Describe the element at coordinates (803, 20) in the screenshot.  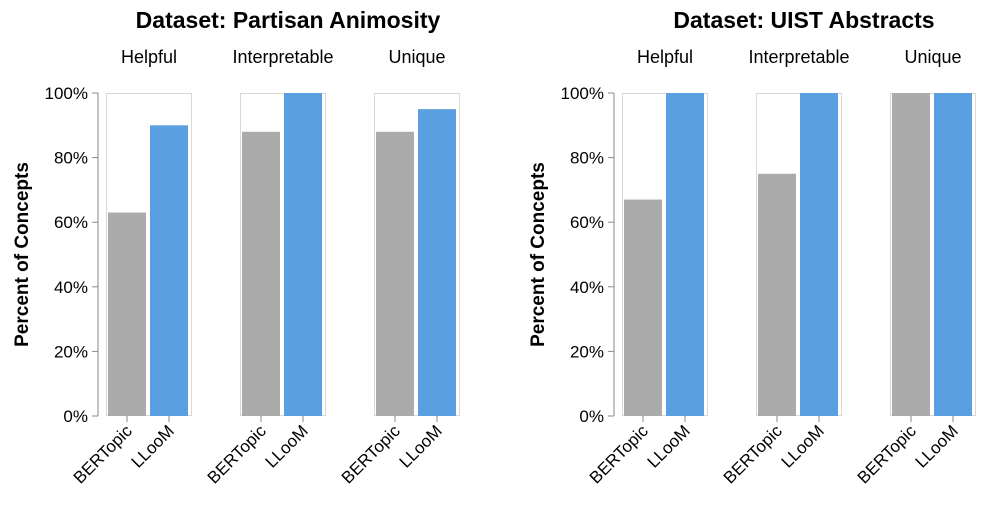
I see `chart-title: Dataset: UIST Abstracts` at that location.